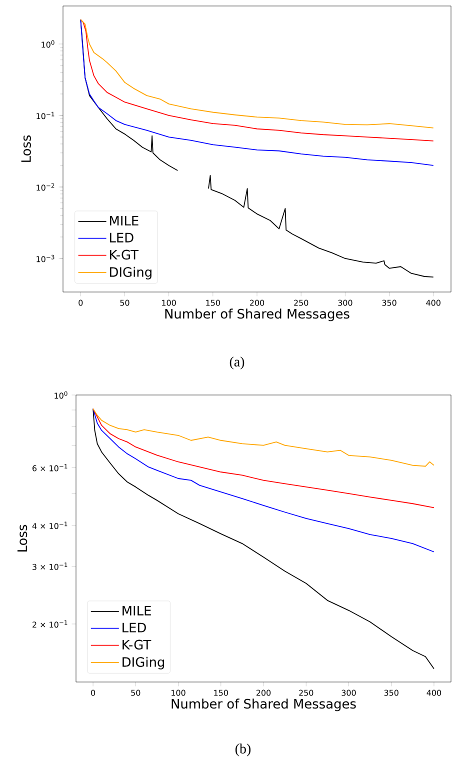 This screenshot has width=453, height=774. What do you see at coordinates (243, 750) in the screenshot?
I see `text: (b)` at bounding box center [243, 750].